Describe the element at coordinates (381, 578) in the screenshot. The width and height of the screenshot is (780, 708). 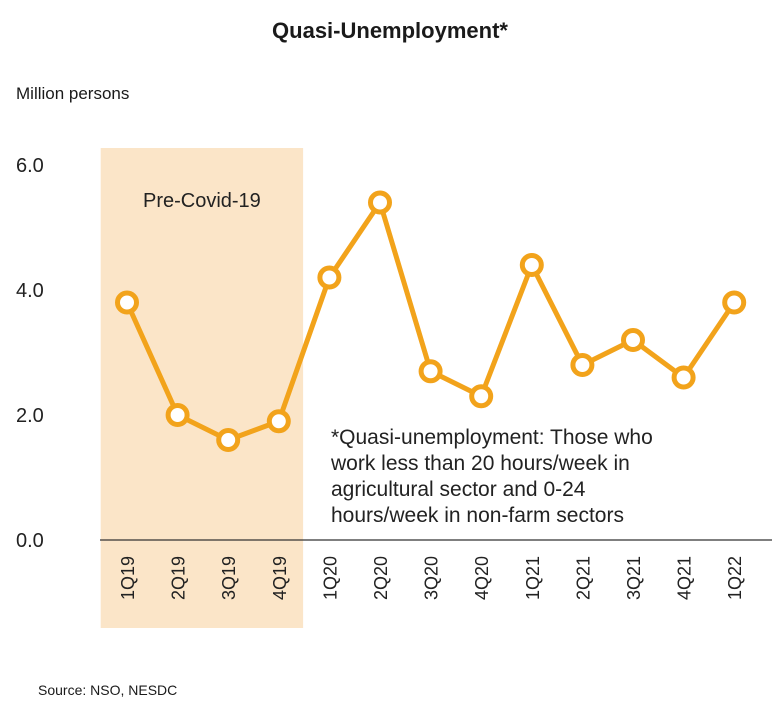
I see `x-tick-label: 2Q20` at that location.